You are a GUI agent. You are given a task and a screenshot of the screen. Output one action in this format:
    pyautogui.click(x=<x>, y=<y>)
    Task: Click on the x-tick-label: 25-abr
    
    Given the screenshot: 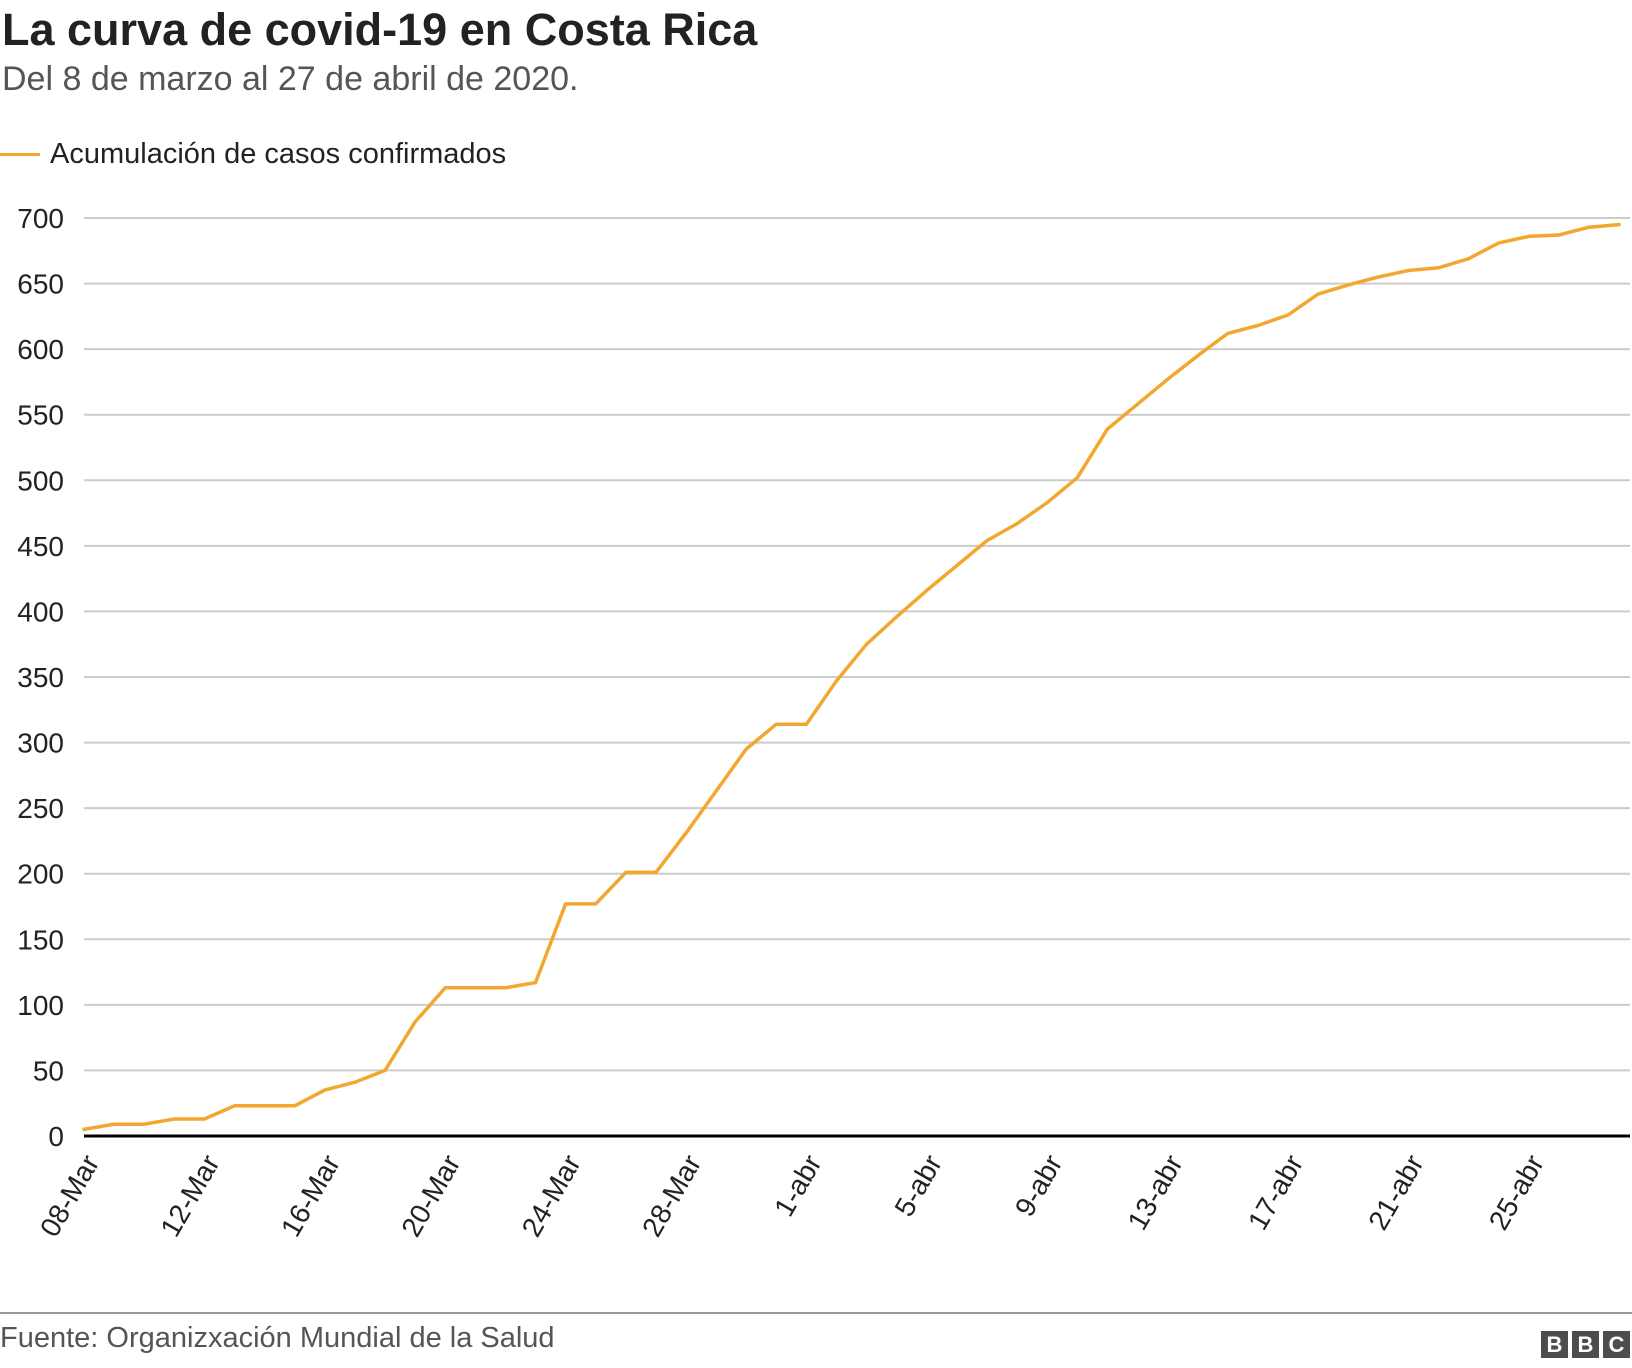 What is the action you would take?
    pyautogui.click(x=1516, y=1193)
    